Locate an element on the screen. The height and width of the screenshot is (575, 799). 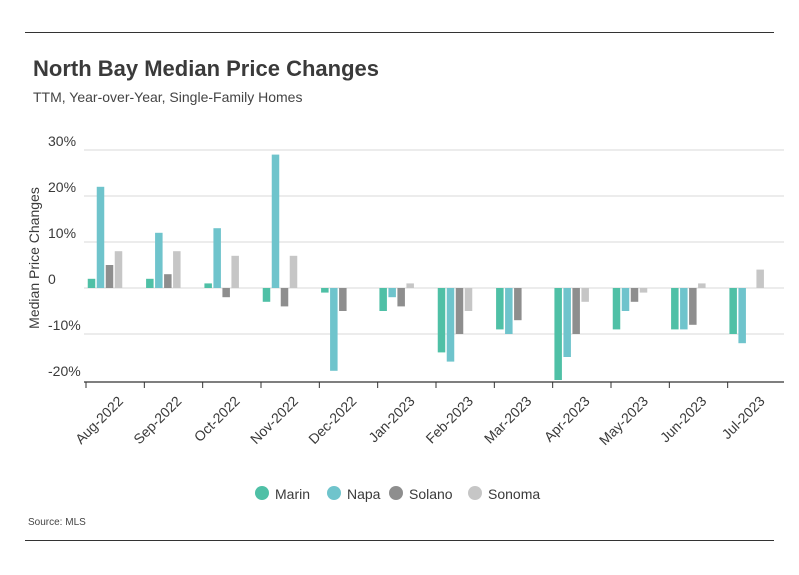
legend: Marin Napa Solano Sonoma is located at coordinates (397, 494).